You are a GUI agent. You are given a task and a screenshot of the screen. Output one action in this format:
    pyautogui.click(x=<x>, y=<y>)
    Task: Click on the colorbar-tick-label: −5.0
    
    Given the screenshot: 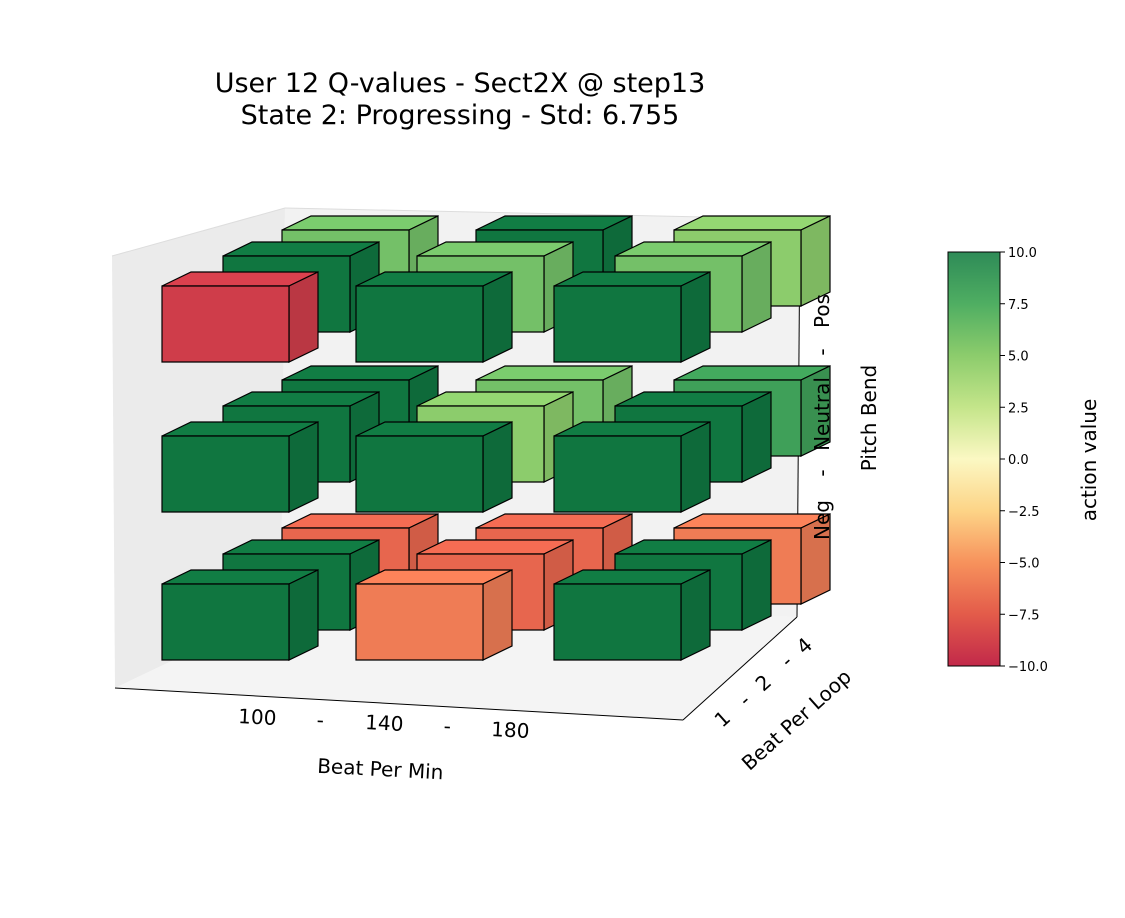 What is the action you would take?
    pyautogui.click(x=1024, y=564)
    